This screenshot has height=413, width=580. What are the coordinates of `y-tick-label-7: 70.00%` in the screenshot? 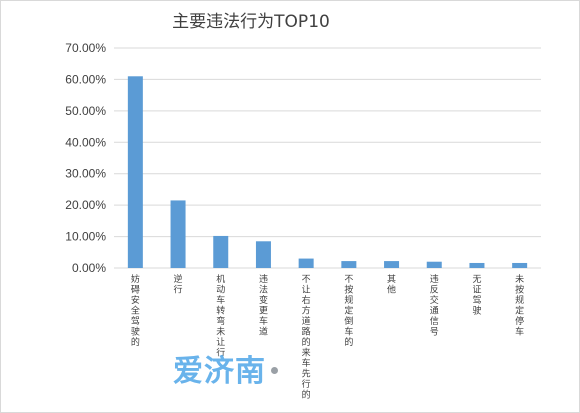 It's located at (85, 48).